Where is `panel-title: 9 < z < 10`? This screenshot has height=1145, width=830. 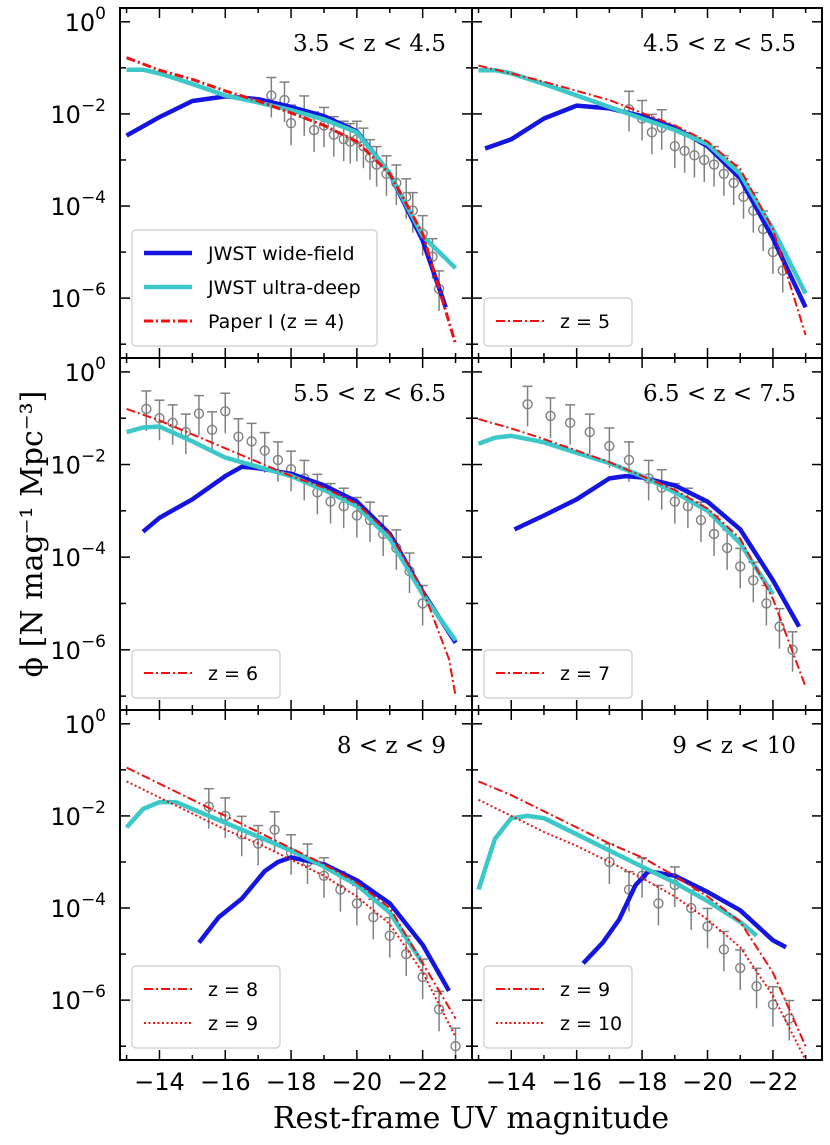
panel-title: 9 < z < 10 is located at coordinates (734, 746).